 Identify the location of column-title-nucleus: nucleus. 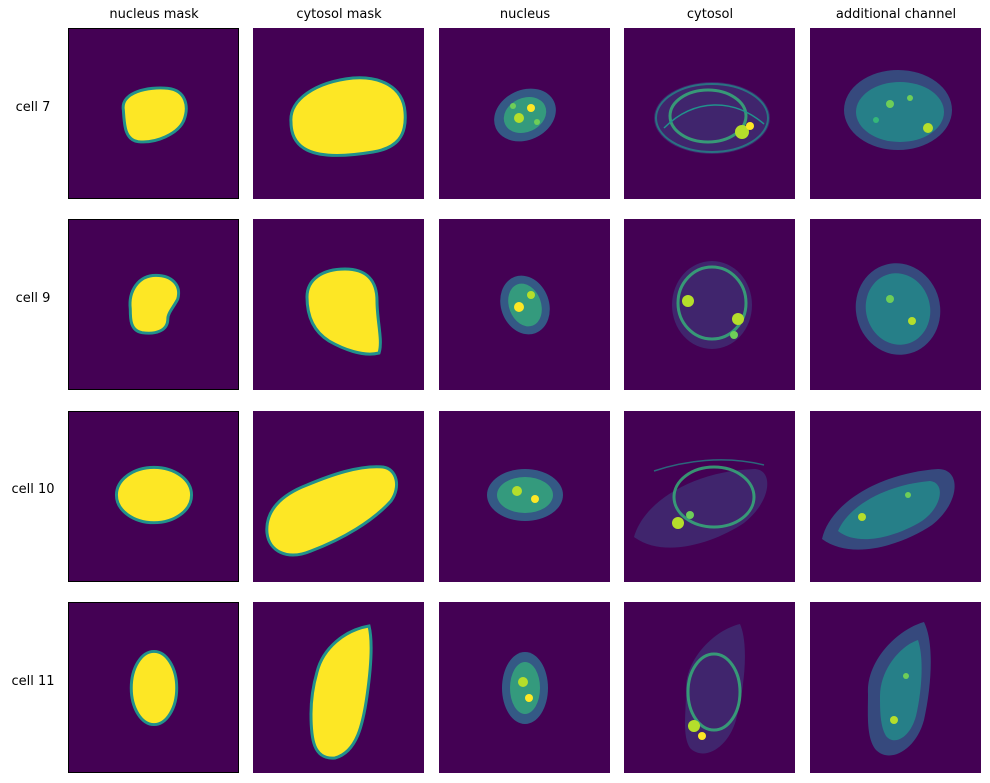
(525, 14).